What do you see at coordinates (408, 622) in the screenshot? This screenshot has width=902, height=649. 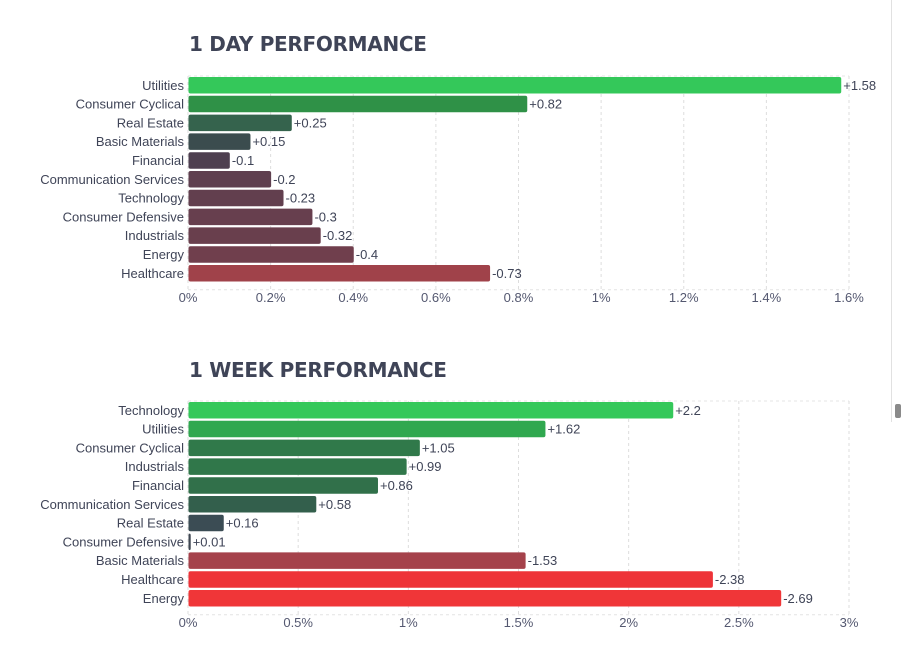 I see `tick-label-week-2: 1%` at bounding box center [408, 622].